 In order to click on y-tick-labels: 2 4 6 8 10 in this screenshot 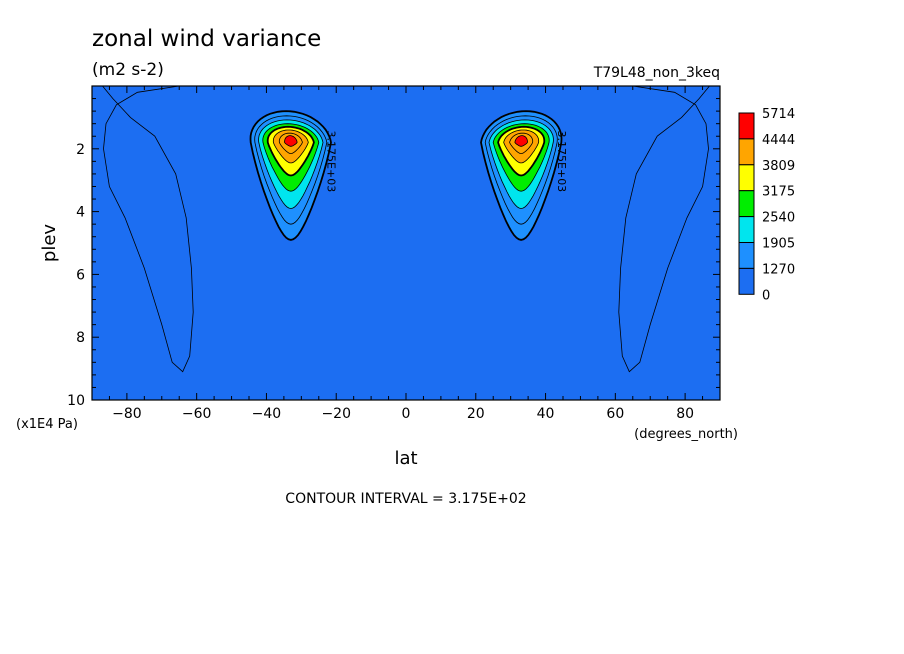, I will do `click(76, 275)`.